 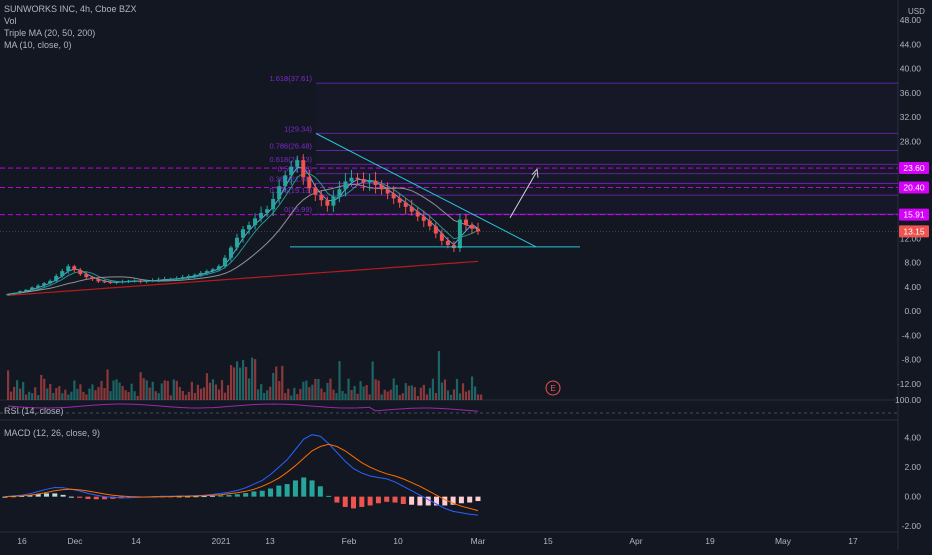 What do you see at coordinates (243, 278) in the screenshot?
I see `ma200-line` at bounding box center [243, 278].